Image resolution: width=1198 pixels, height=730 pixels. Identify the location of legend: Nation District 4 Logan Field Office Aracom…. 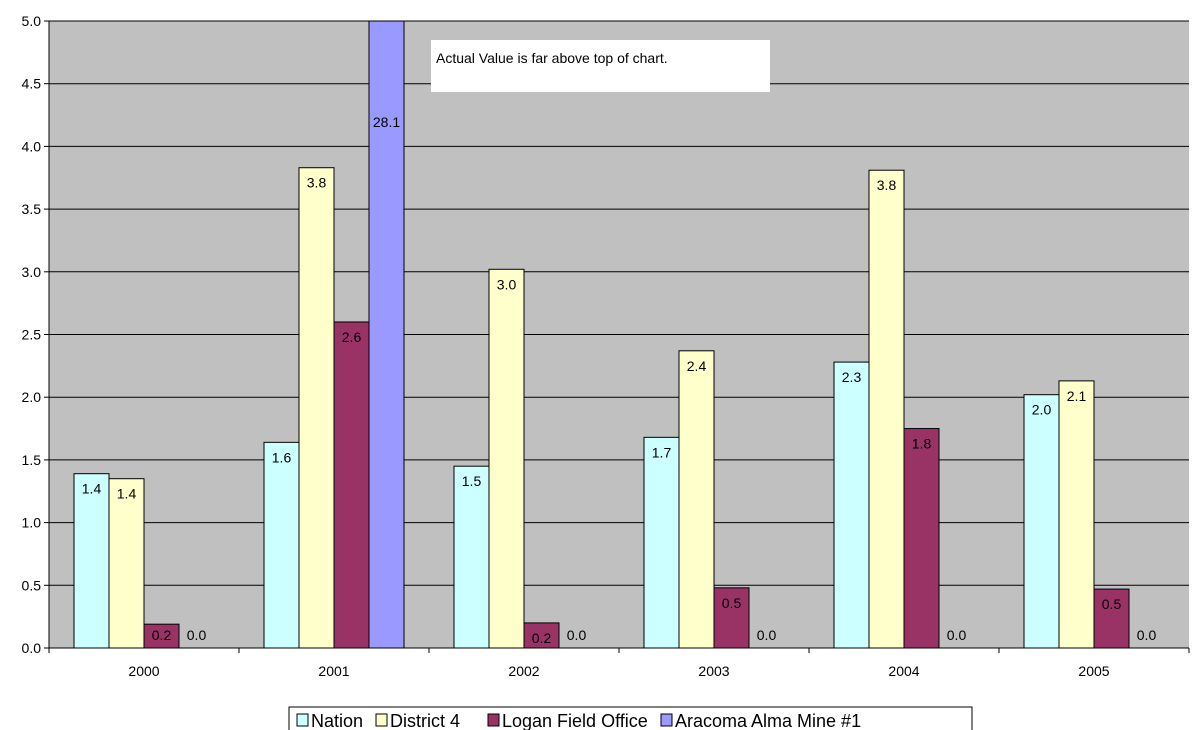
(630, 718).